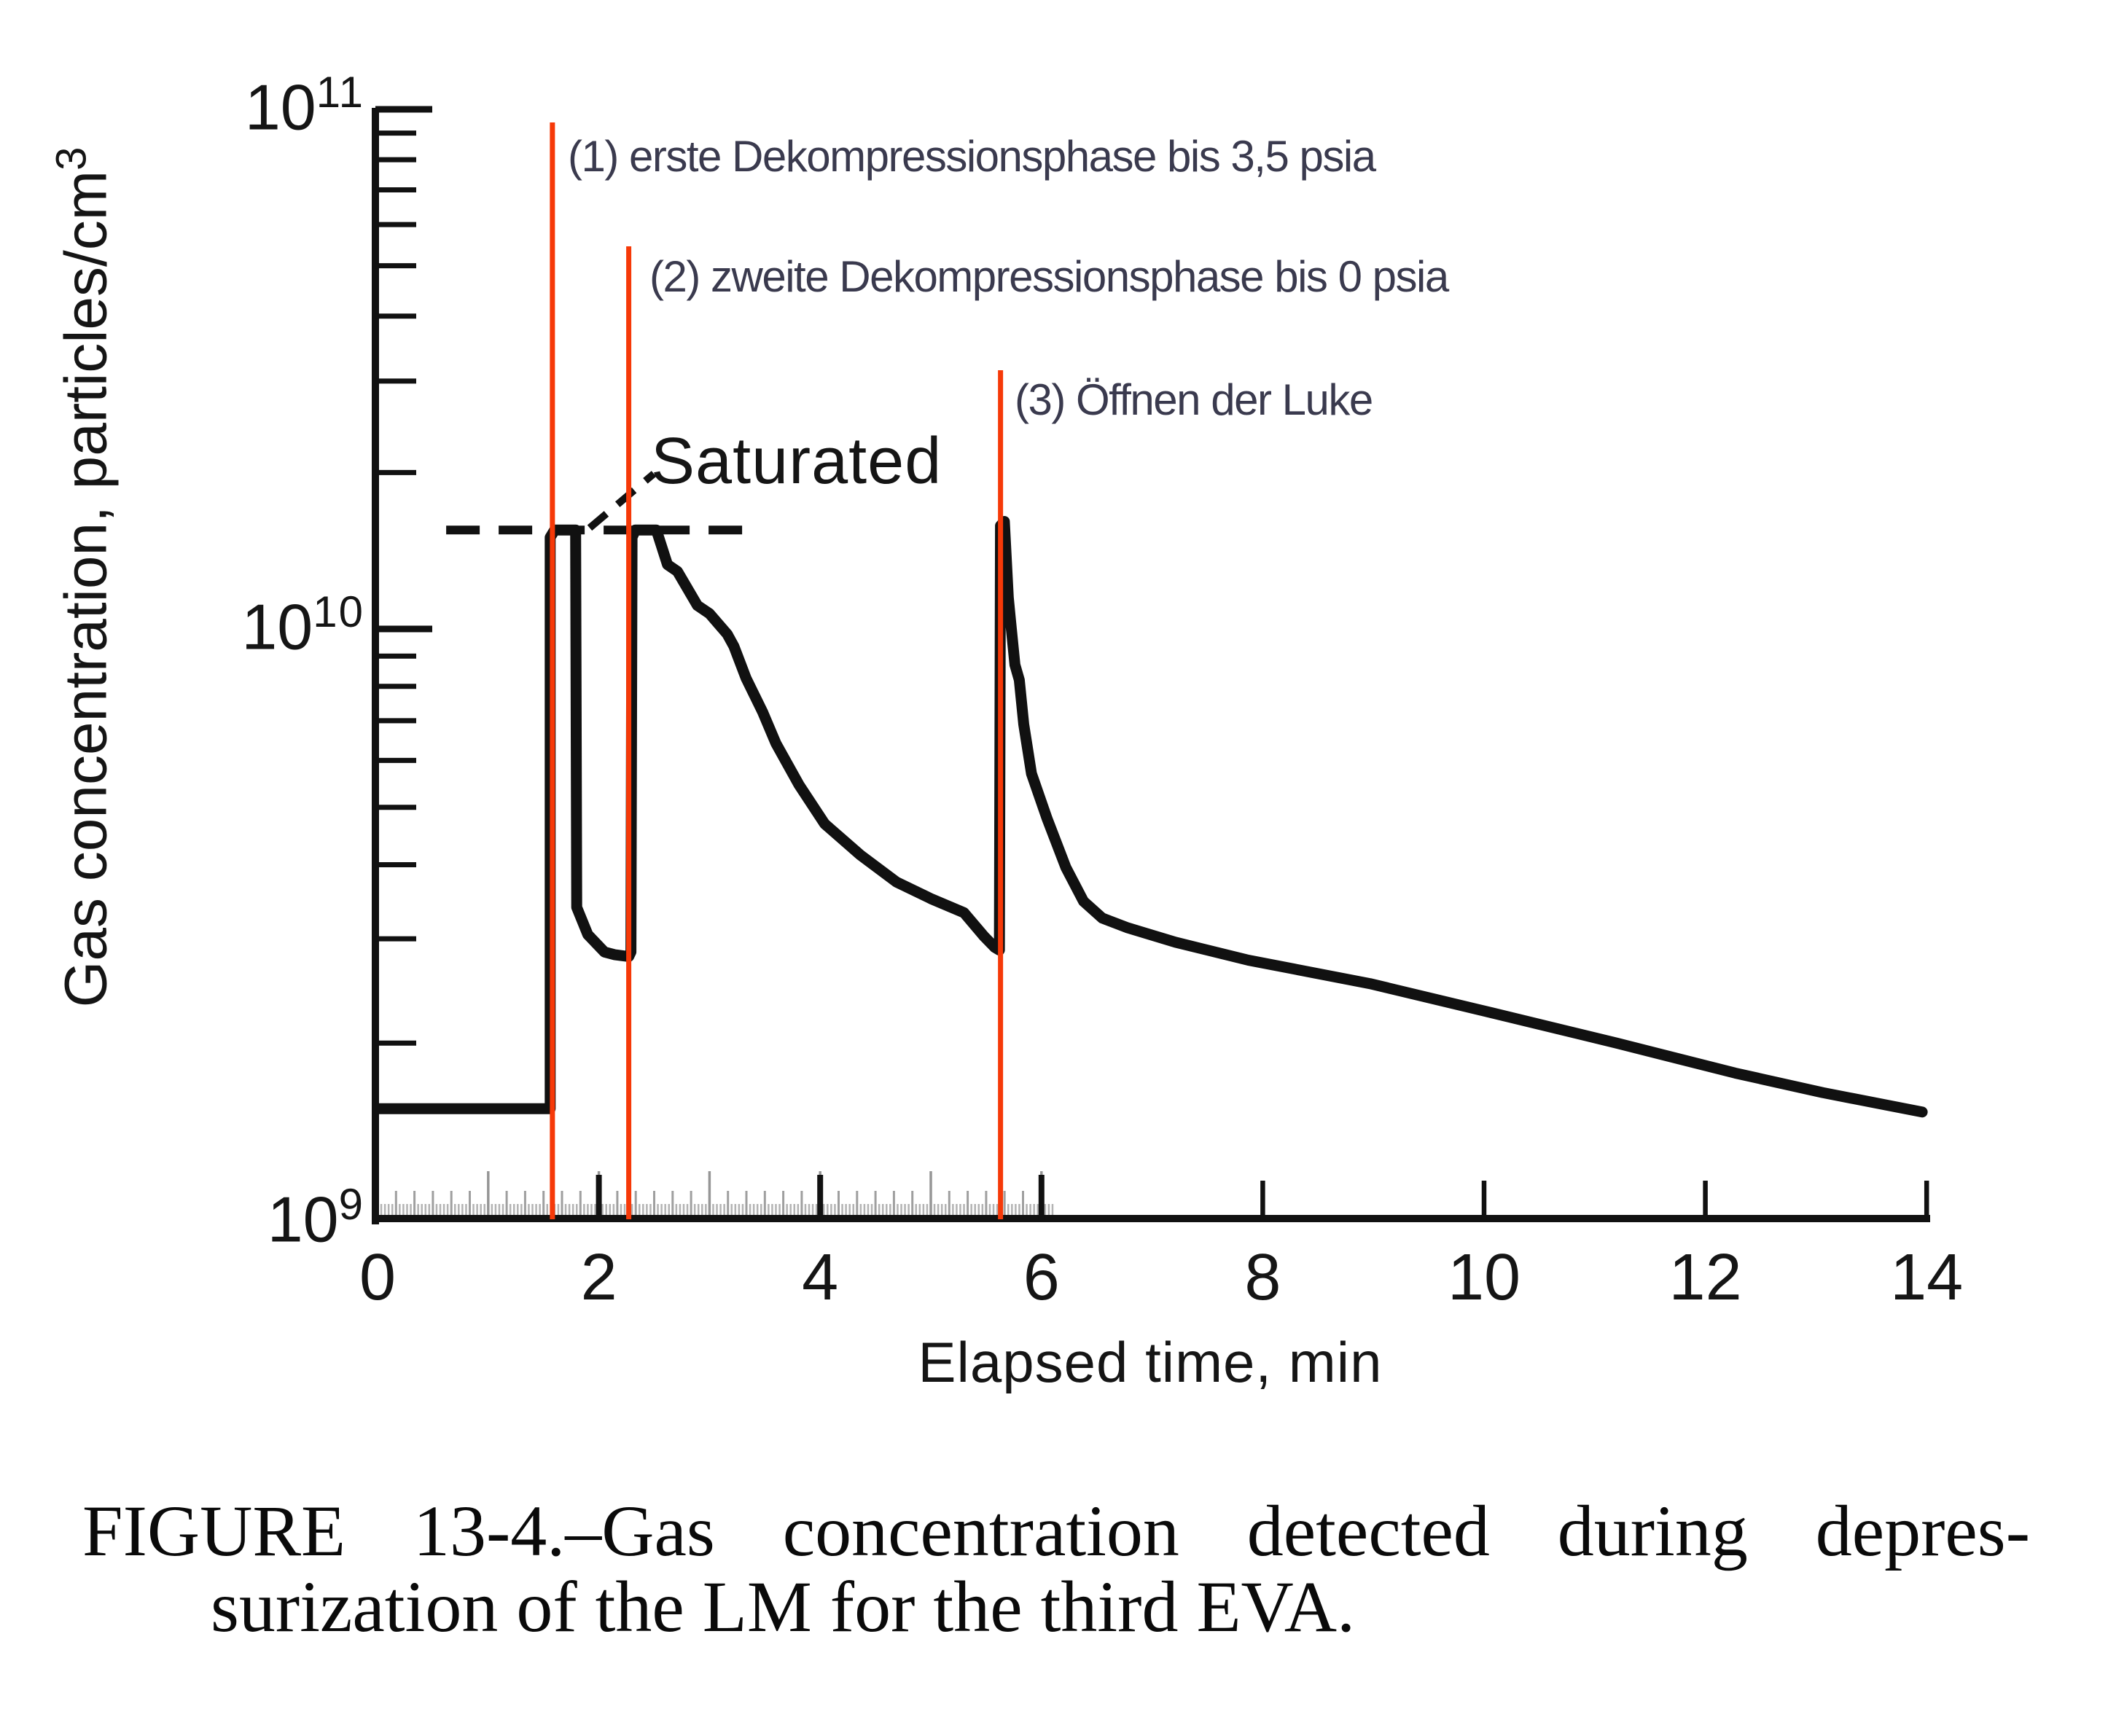 The width and height of the screenshot is (2108, 1736). Describe the element at coordinates (351, 1204) in the screenshot. I see `y-decade-exponent: 9` at that location.